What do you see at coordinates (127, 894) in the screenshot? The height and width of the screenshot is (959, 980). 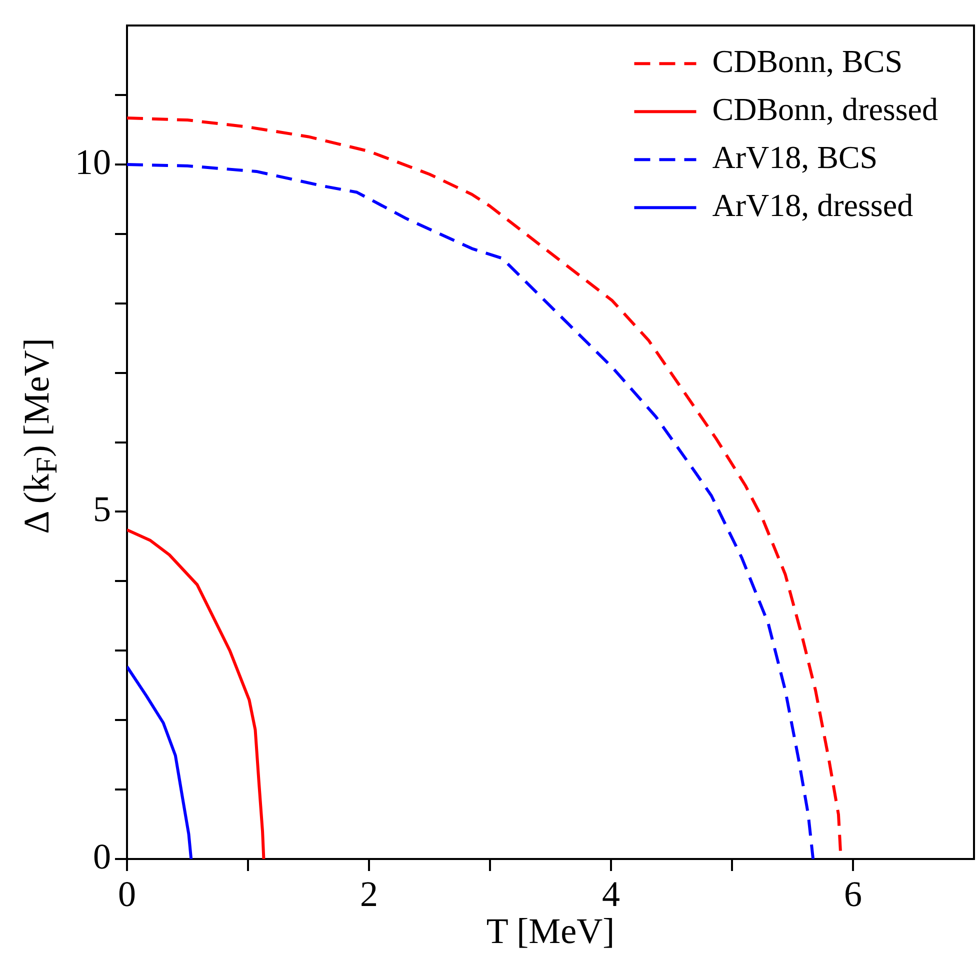 I see `x-tick-label: 0` at bounding box center [127, 894].